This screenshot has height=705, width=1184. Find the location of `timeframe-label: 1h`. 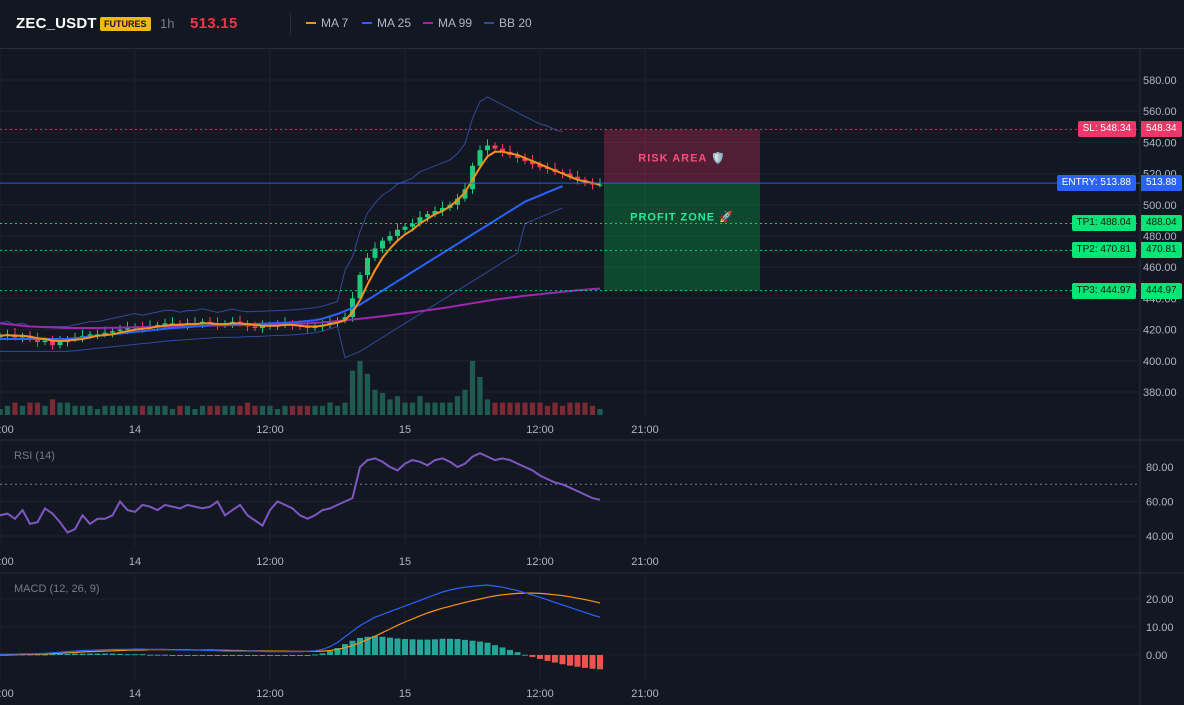

timeframe-label: 1h is located at coordinates (167, 23).